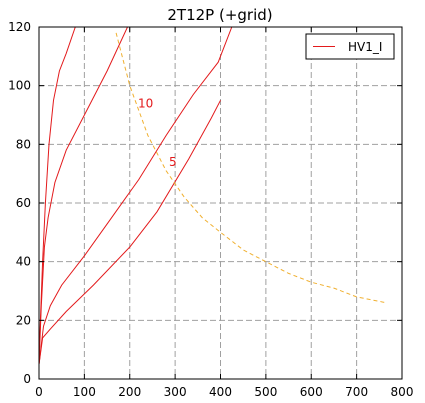 Image resolution: width=425 pixels, height=403 pixels. I want to click on legend: HV1_I, so click(350, 46).